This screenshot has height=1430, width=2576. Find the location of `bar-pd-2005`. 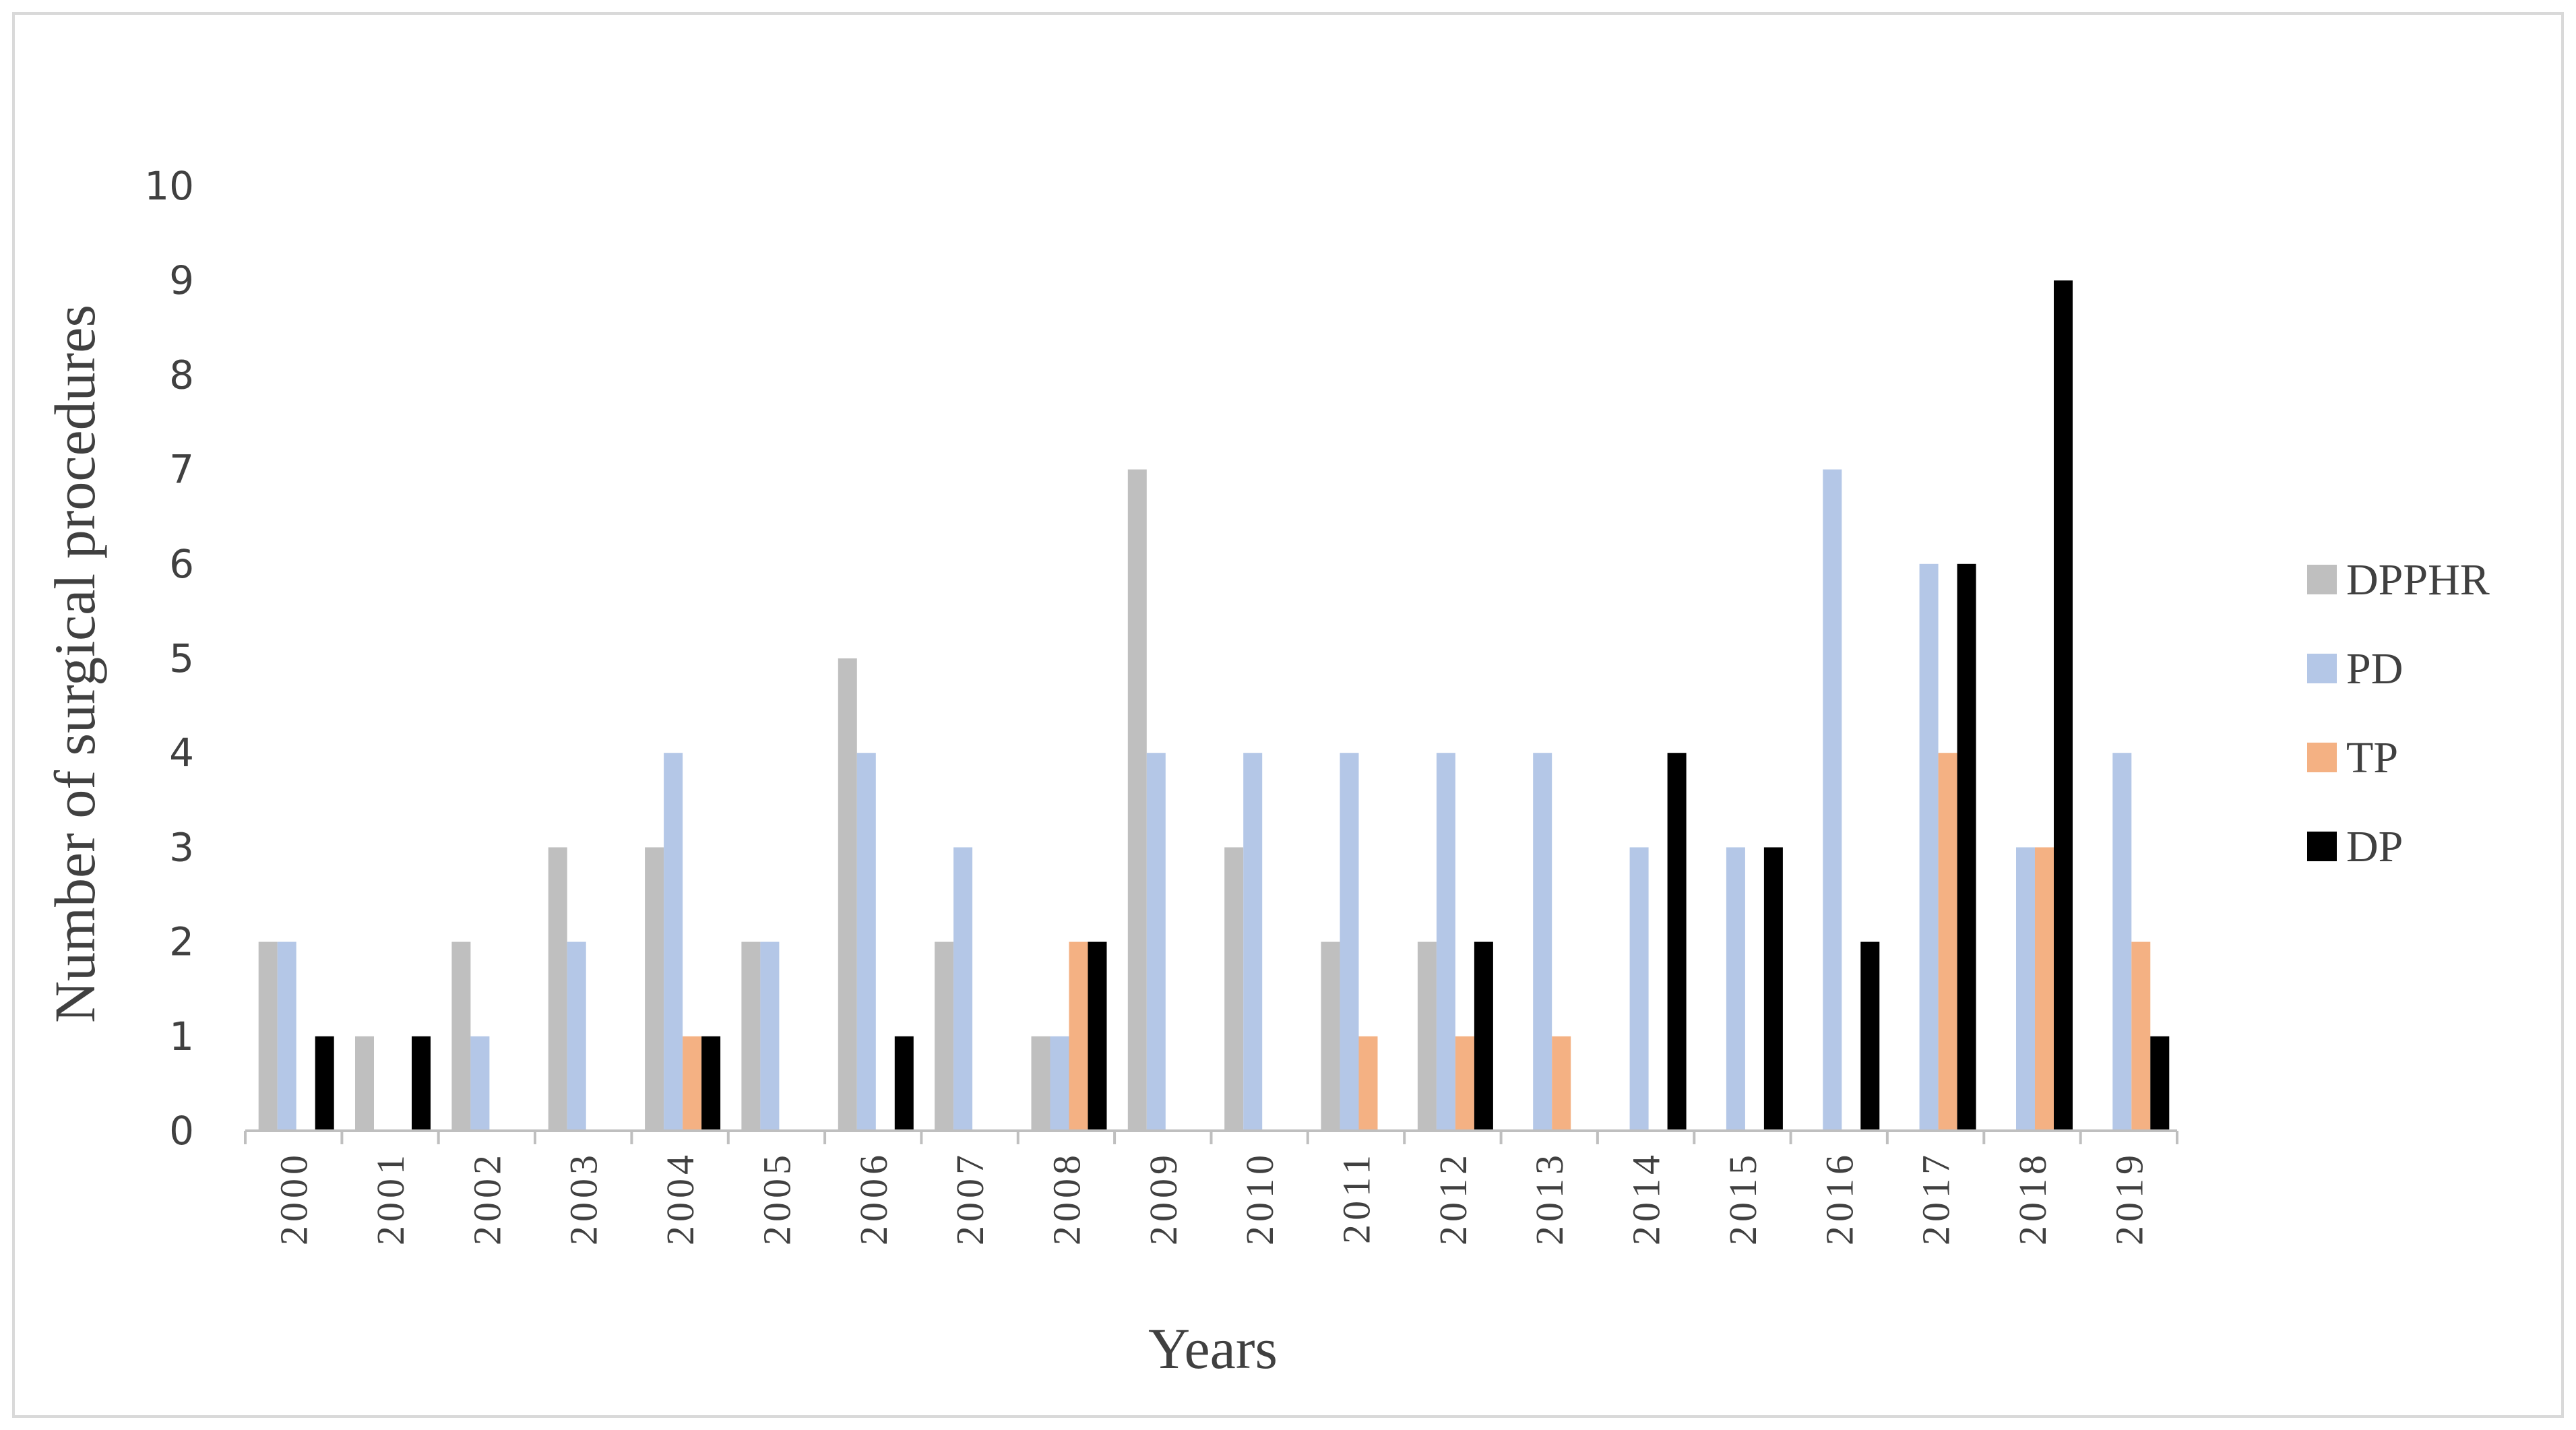

bar-pd-2005 is located at coordinates (770, 1036).